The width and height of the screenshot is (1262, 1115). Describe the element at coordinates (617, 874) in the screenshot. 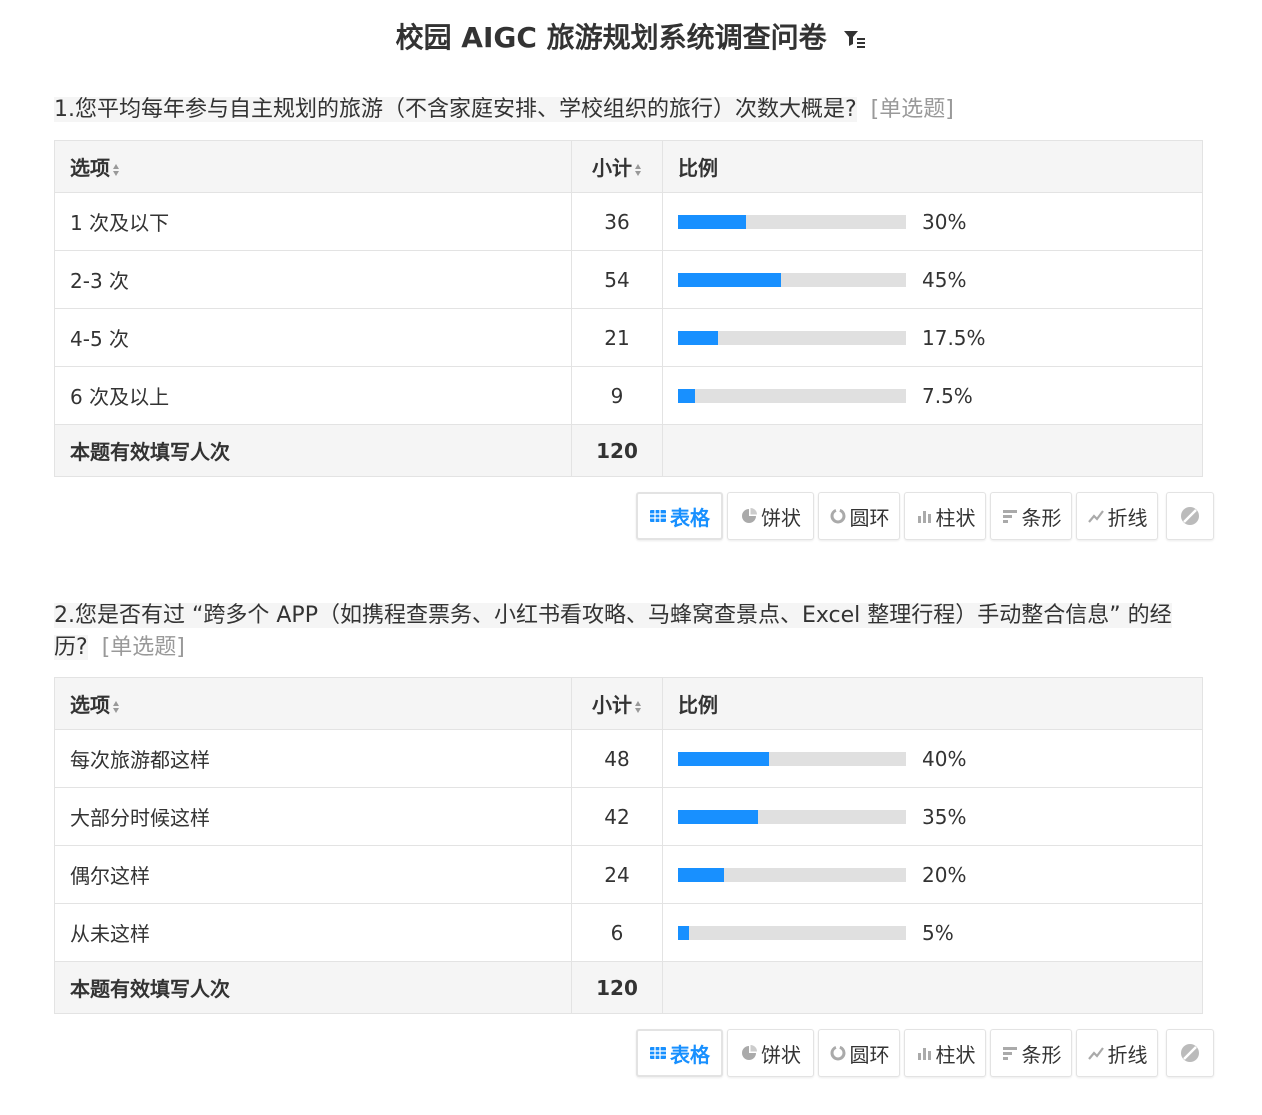

I see `option-count: 24` at that location.